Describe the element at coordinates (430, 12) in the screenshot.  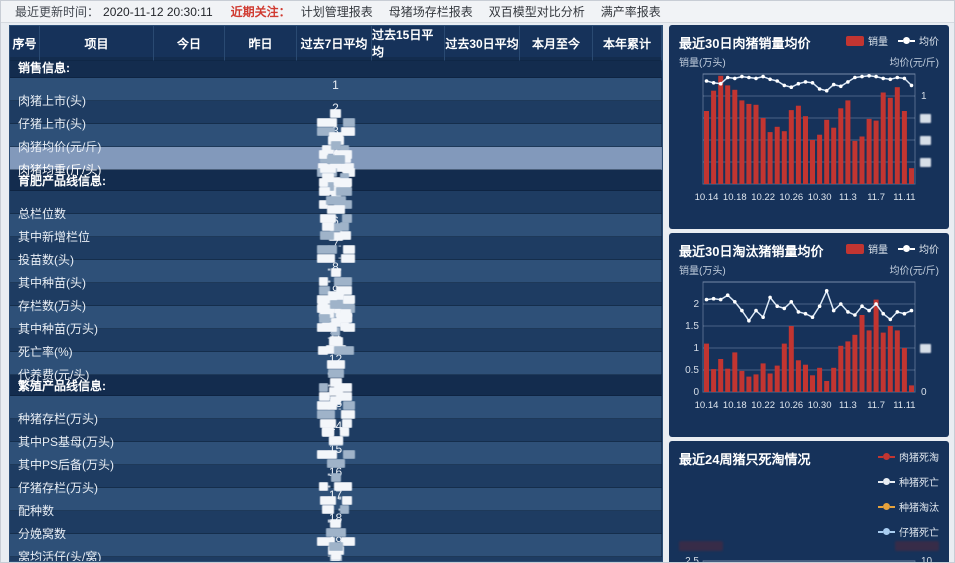
I see `link-sow-farm-report: 母猪场存栏报表` at that location.